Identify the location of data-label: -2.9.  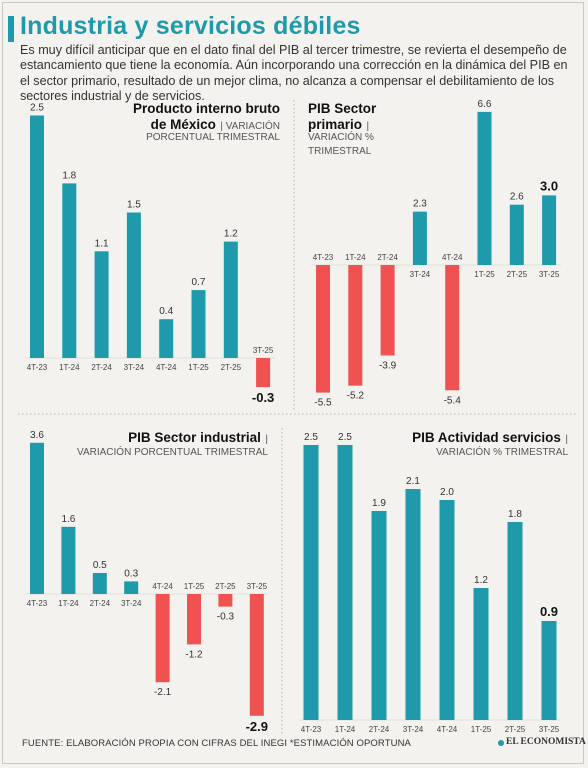
(257, 726).